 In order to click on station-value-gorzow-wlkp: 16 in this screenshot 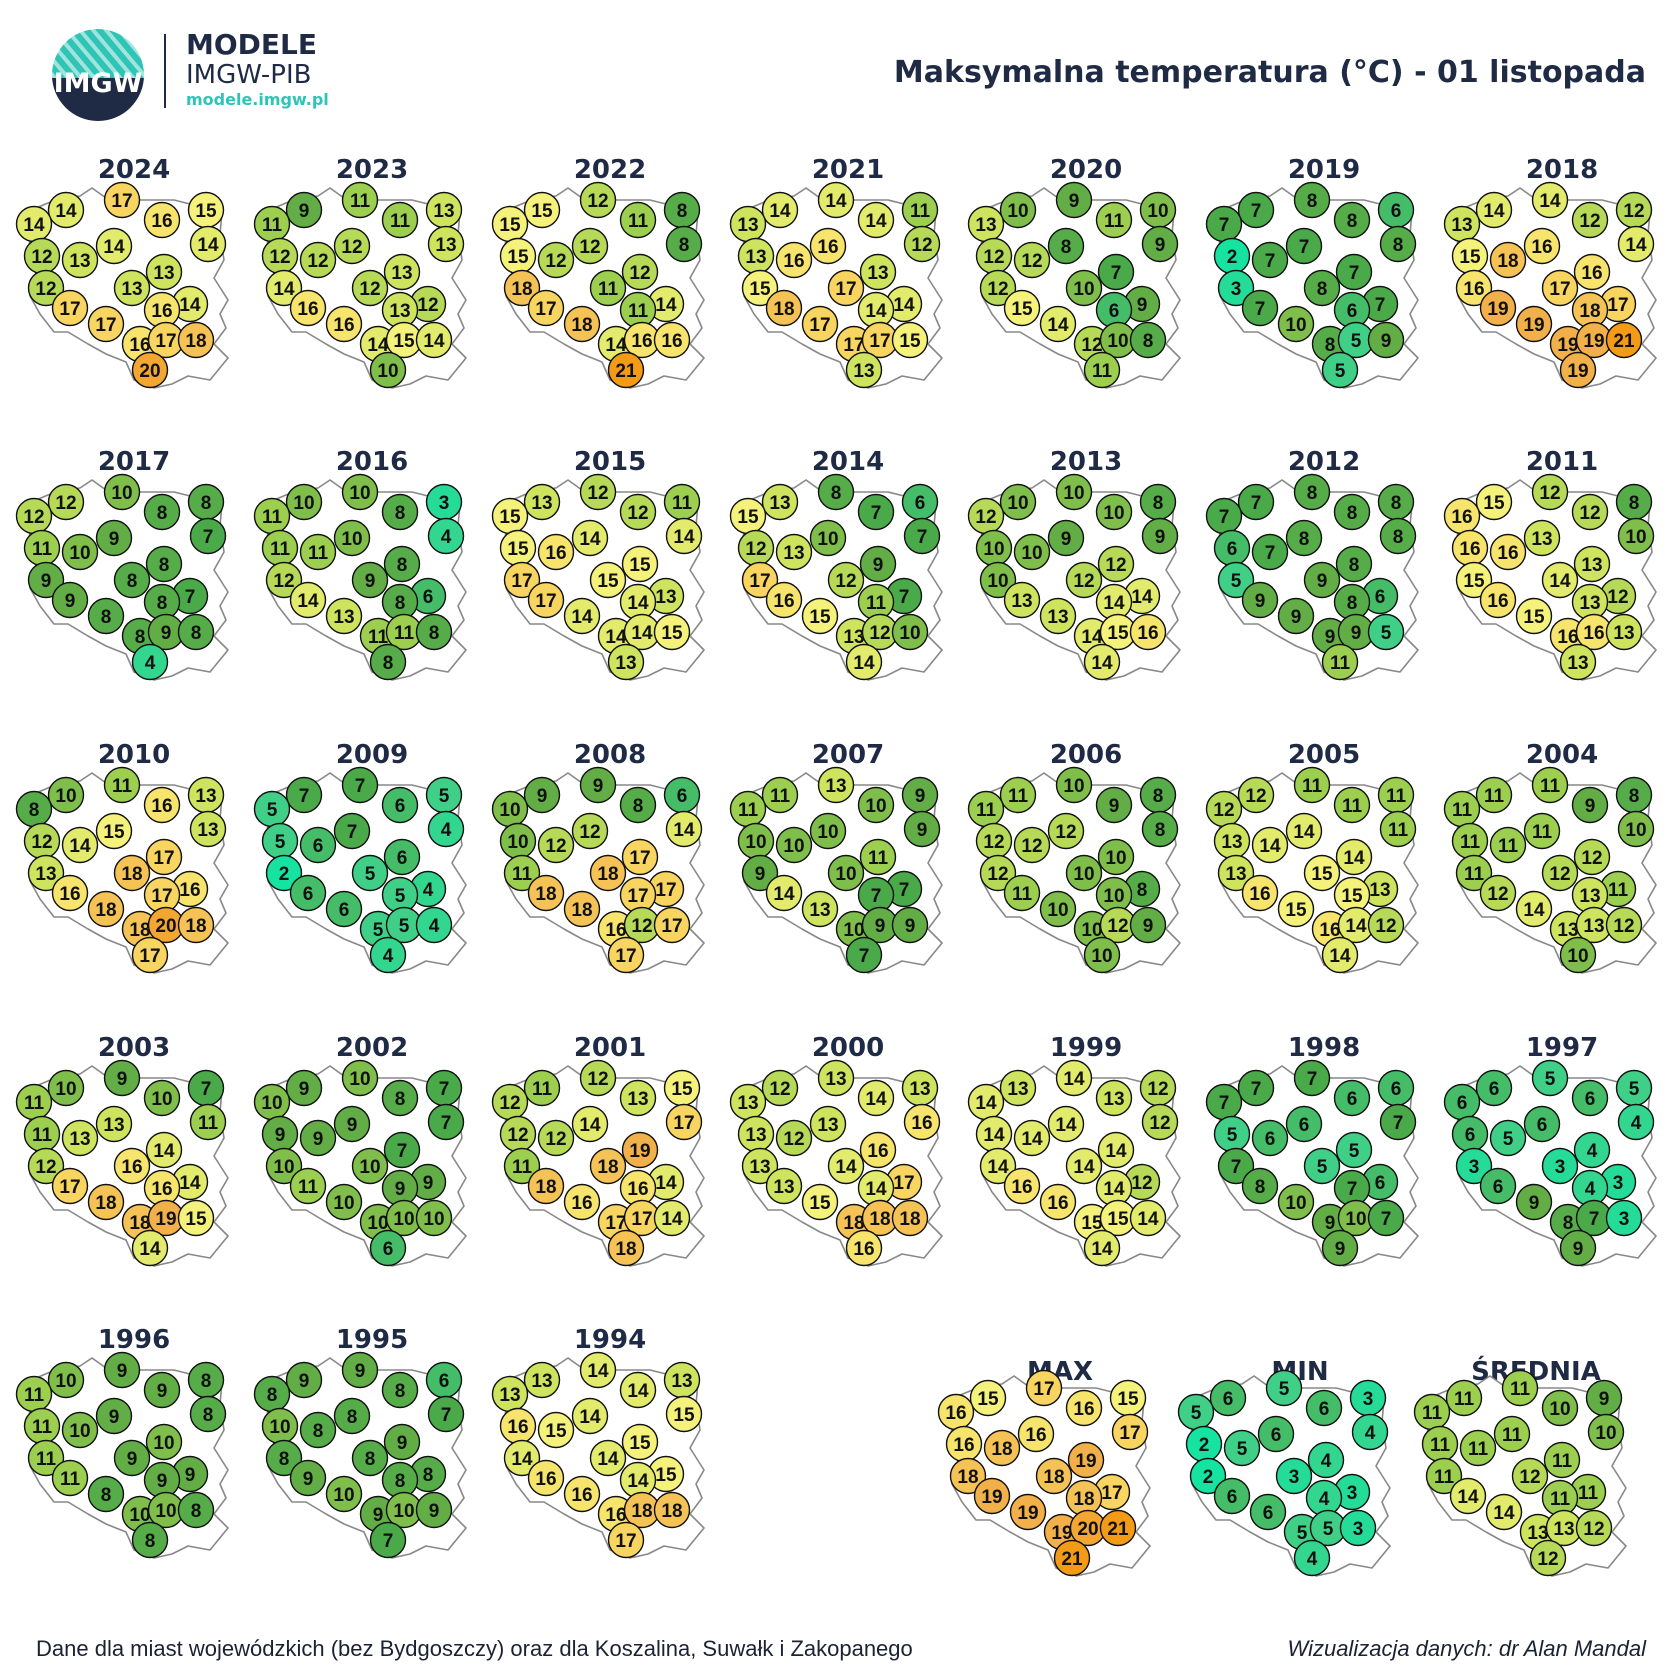, I will do `click(517, 1427)`.